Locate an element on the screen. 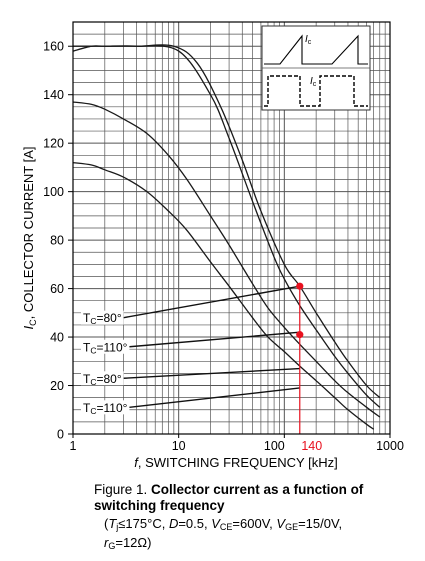 This screenshot has width=425, height=561. marker-x-label: 140 is located at coordinates (311, 446).